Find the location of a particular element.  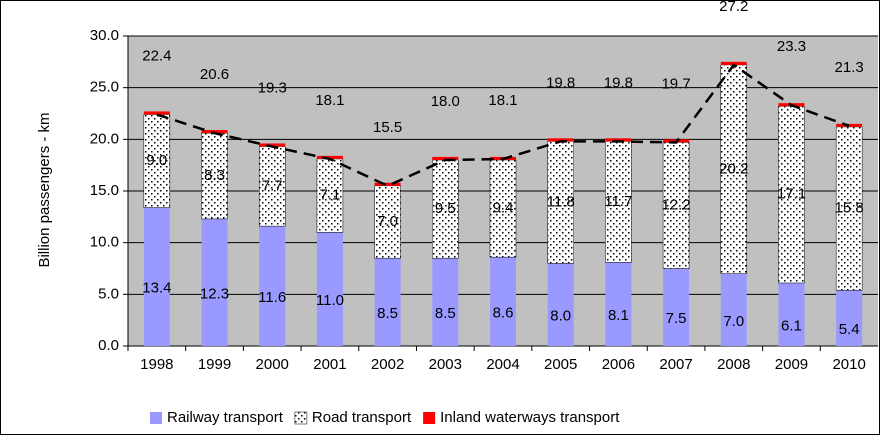

data-label: 13.4 is located at coordinates (156, 288).